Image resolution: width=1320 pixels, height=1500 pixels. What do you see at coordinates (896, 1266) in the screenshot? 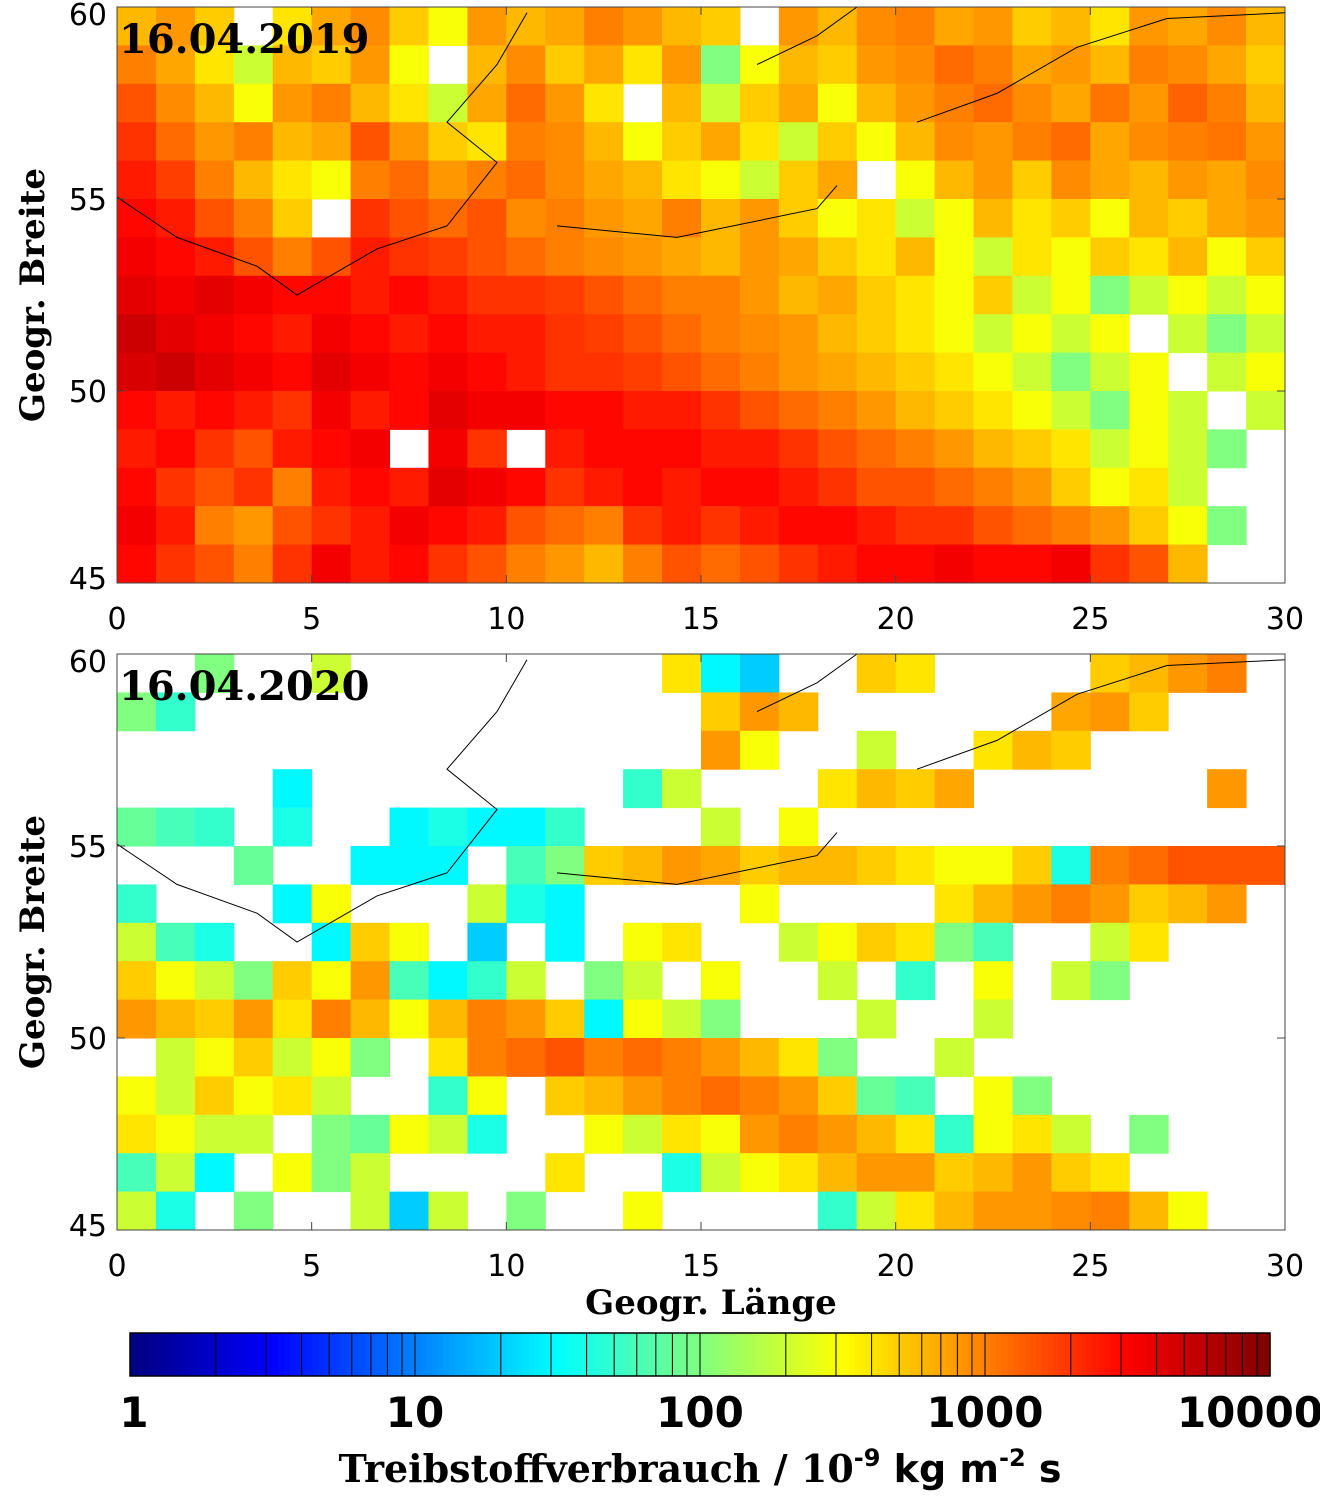
I see `x-tick-label: 20` at bounding box center [896, 1266].